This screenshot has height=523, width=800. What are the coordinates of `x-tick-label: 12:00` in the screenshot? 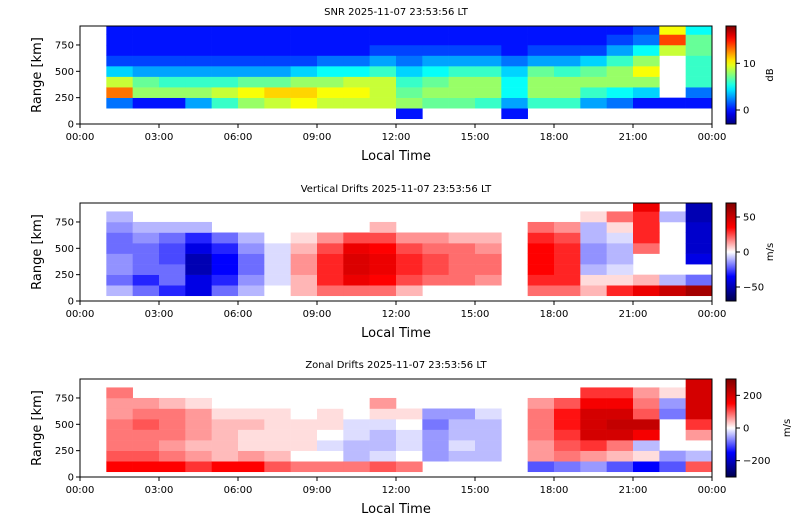 It's located at (396, 137).